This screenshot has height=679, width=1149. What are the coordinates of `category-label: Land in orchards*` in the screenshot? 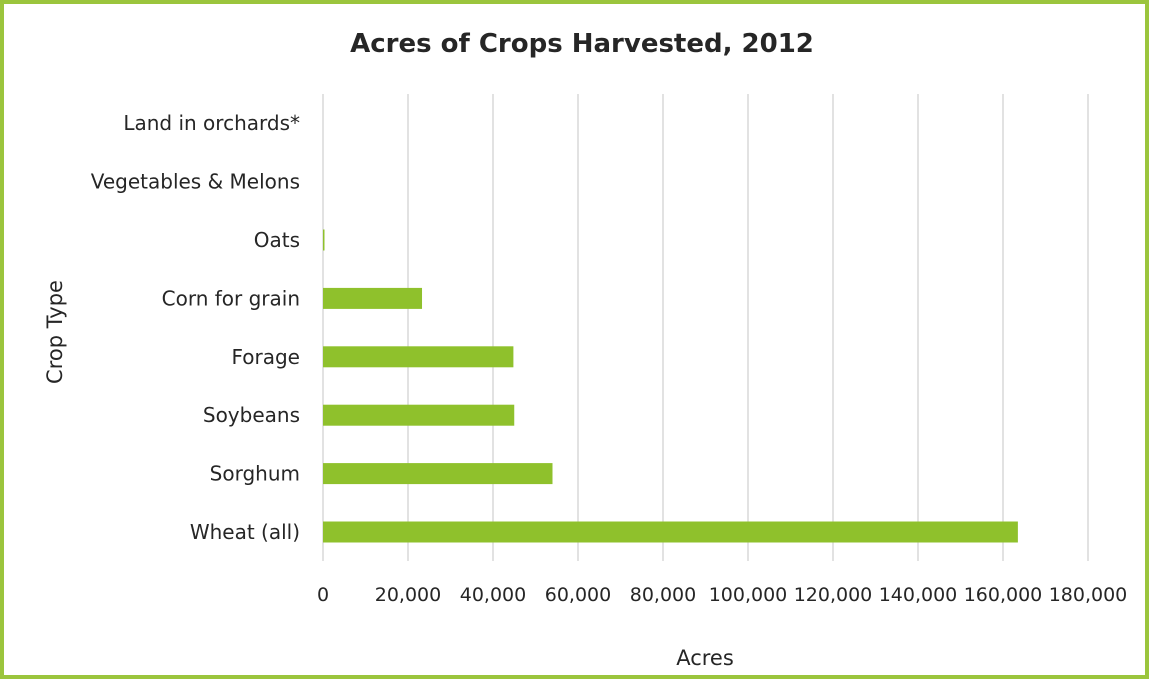 It's located at (211, 123).